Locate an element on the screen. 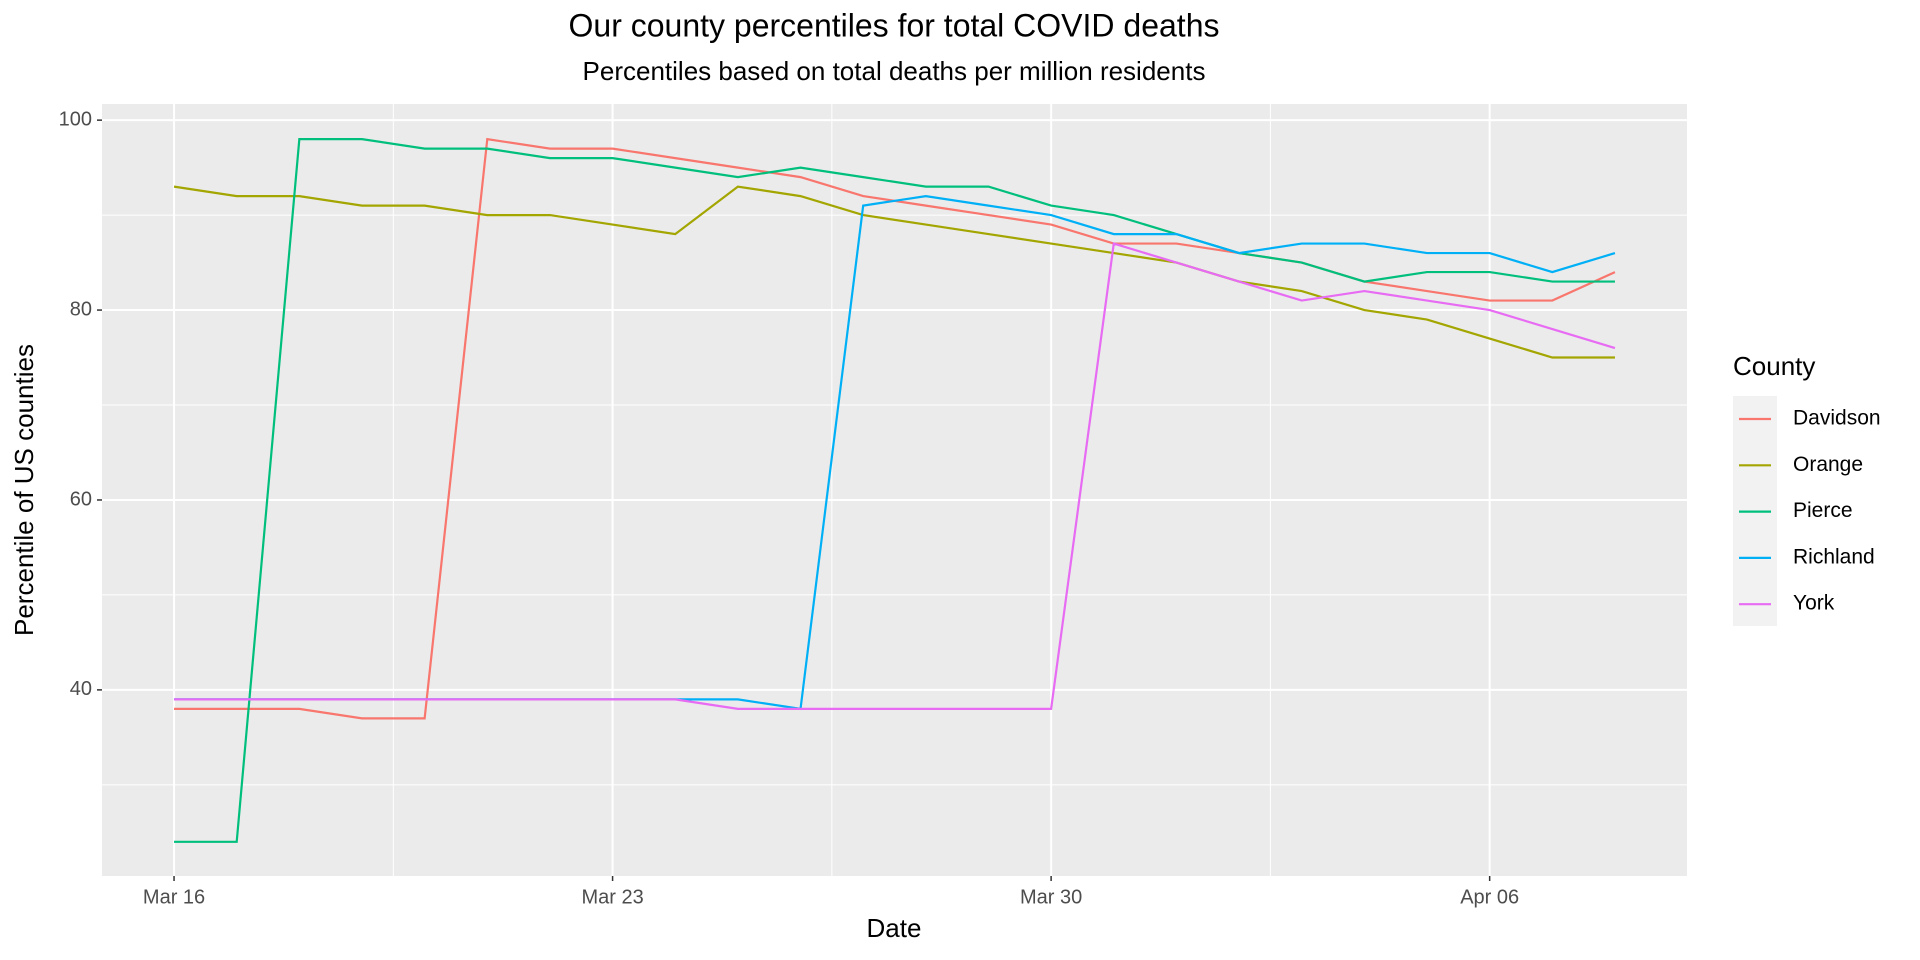 This screenshot has width=1920, height=960. legend-label: Davidson is located at coordinates (1837, 418).